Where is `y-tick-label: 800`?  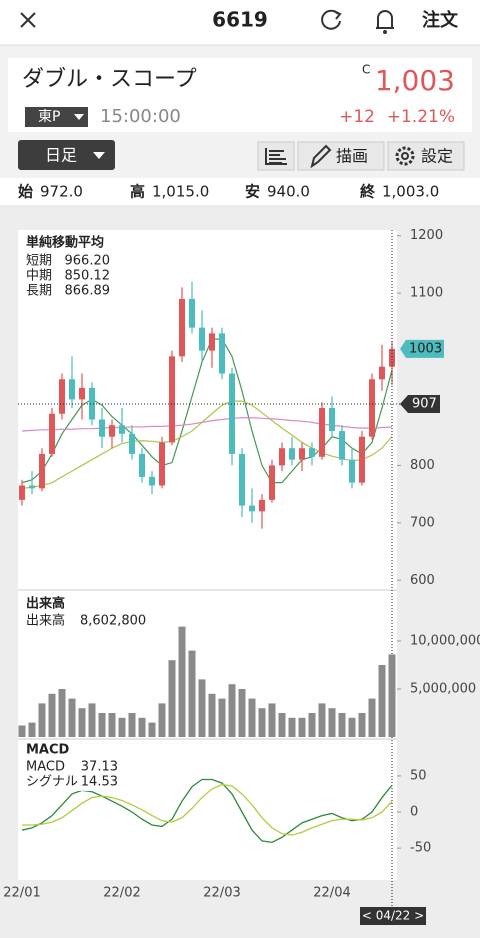
y-tick-label: 800 is located at coordinates (422, 465).